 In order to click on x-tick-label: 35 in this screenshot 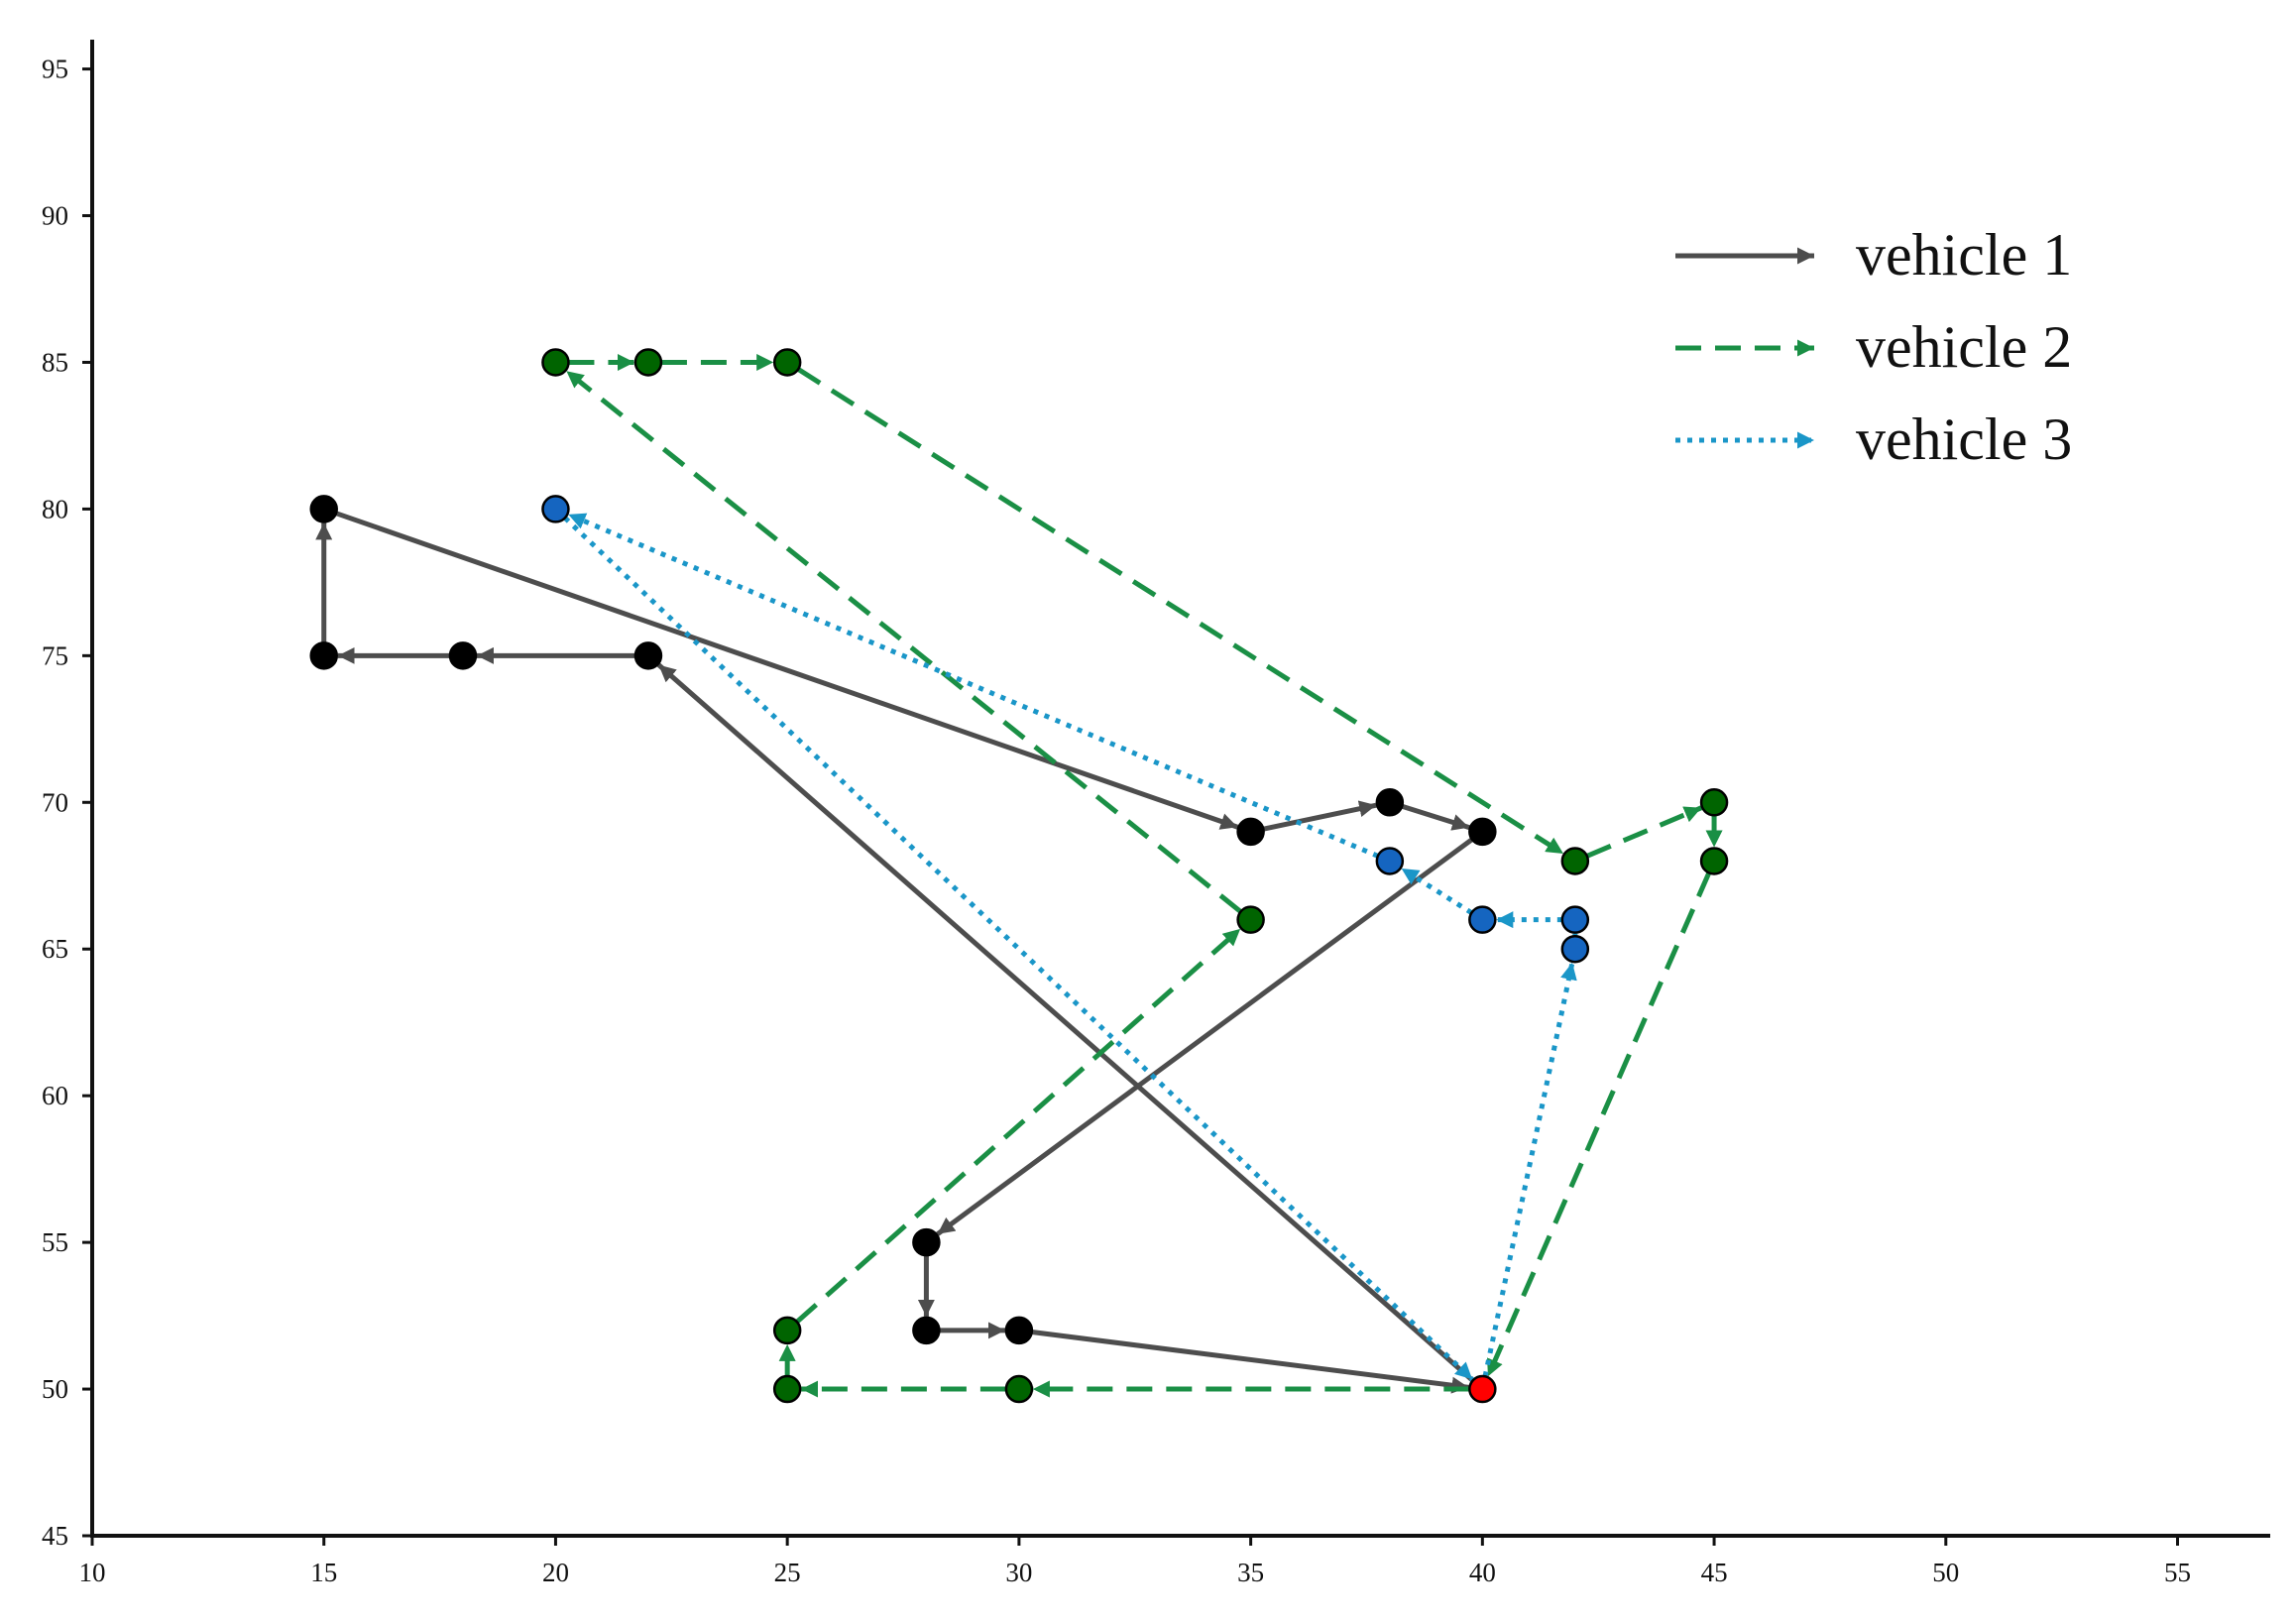, I will do `click(1250, 1572)`.